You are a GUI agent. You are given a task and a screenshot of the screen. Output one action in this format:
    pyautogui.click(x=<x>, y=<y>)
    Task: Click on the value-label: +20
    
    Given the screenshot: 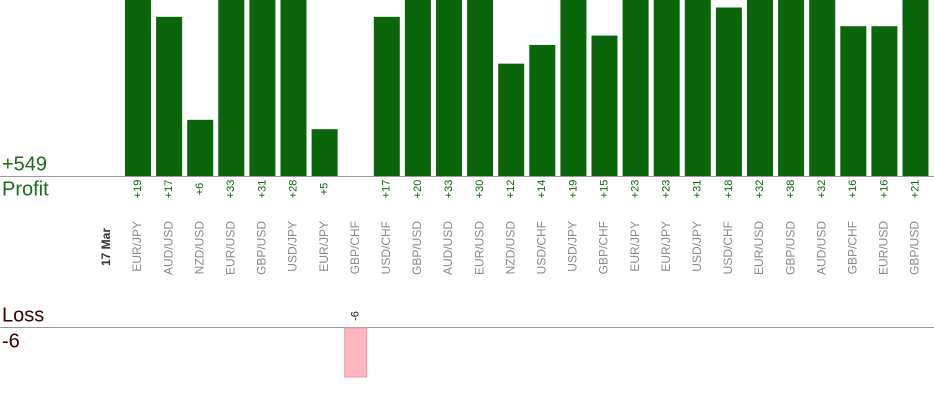 What is the action you would take?
    pyautogui.click(x=418, y=189)
    